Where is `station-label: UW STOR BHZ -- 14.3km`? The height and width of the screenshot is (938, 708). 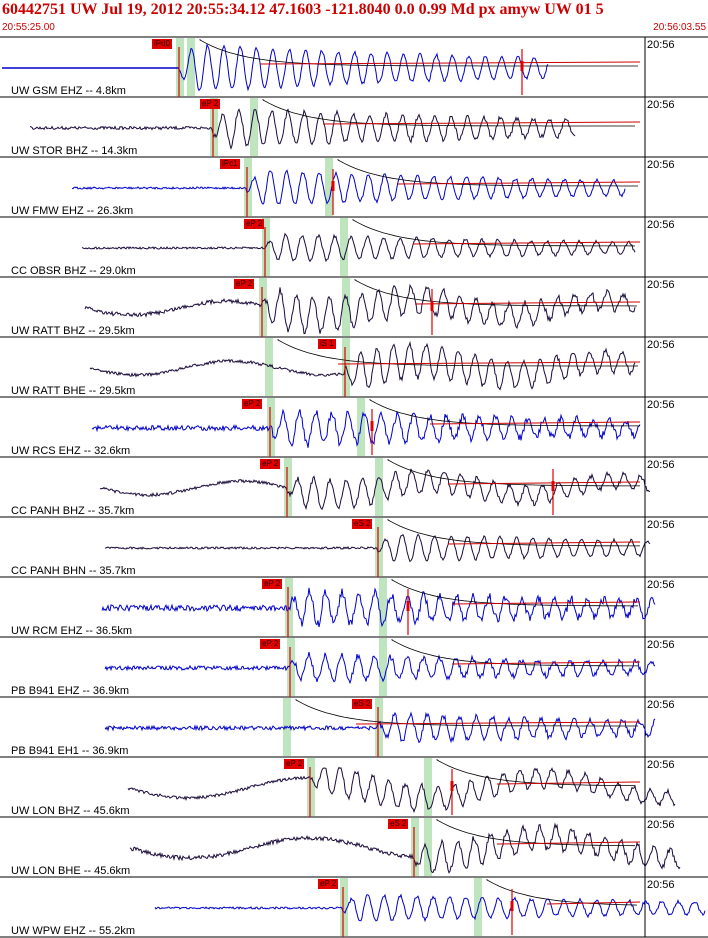
station-label: UW STOR BHZ -- 14.3km is located at coordinates (74, 151).